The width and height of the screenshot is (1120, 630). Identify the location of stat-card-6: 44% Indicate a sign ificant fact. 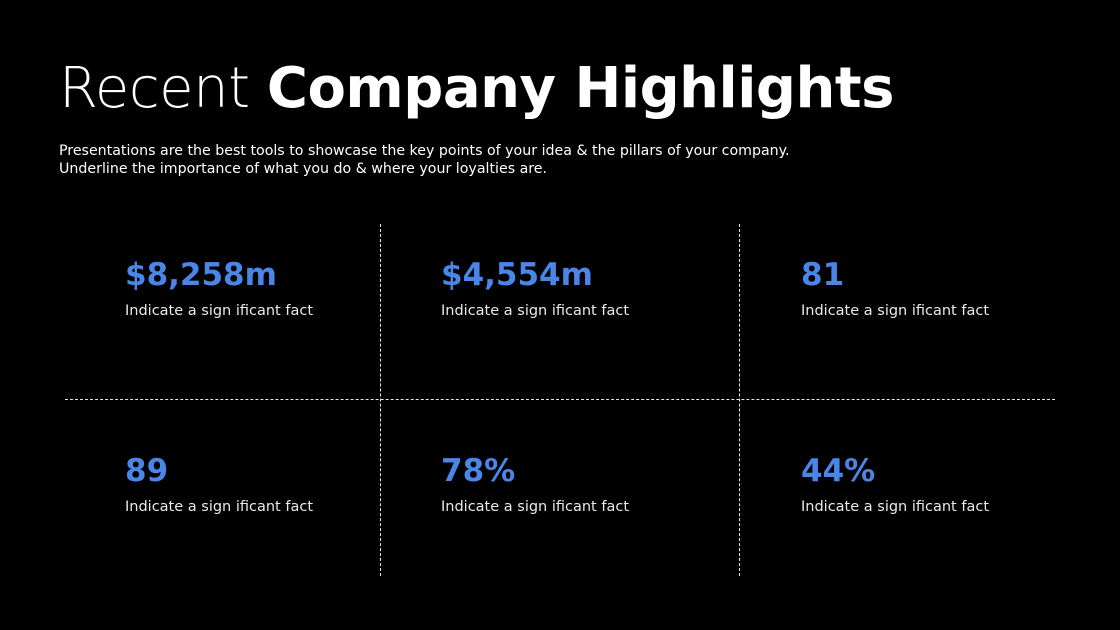
(895, 484).